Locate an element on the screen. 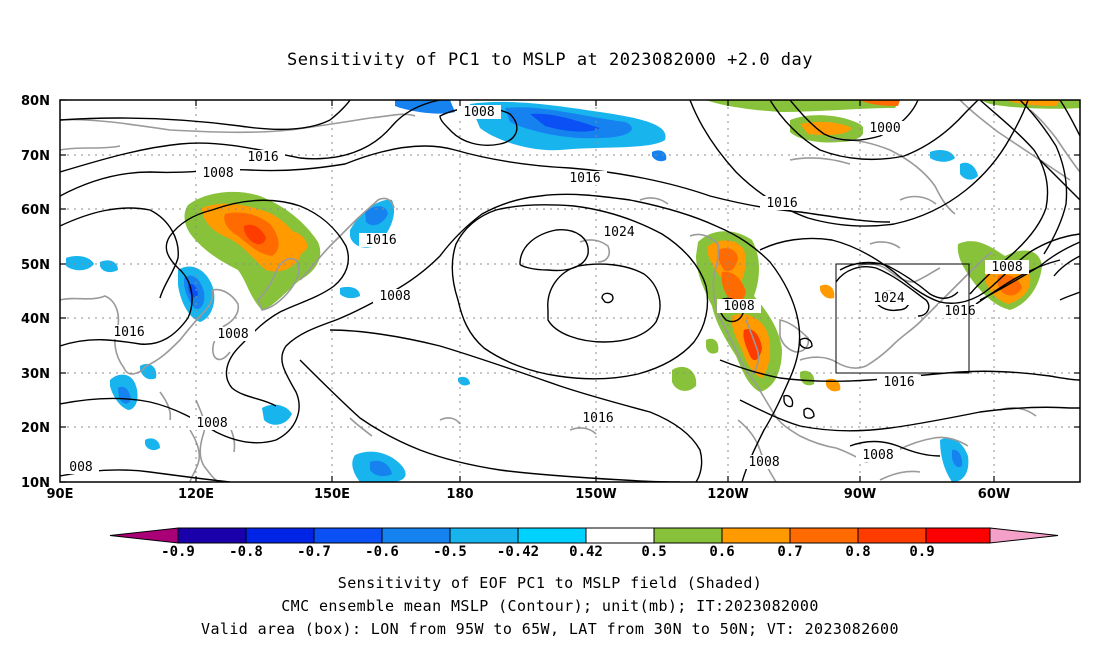  latitude-labels: 80N 70N 60N 50N 40N 30N 20N 10N is located at coordinates (35, 292).